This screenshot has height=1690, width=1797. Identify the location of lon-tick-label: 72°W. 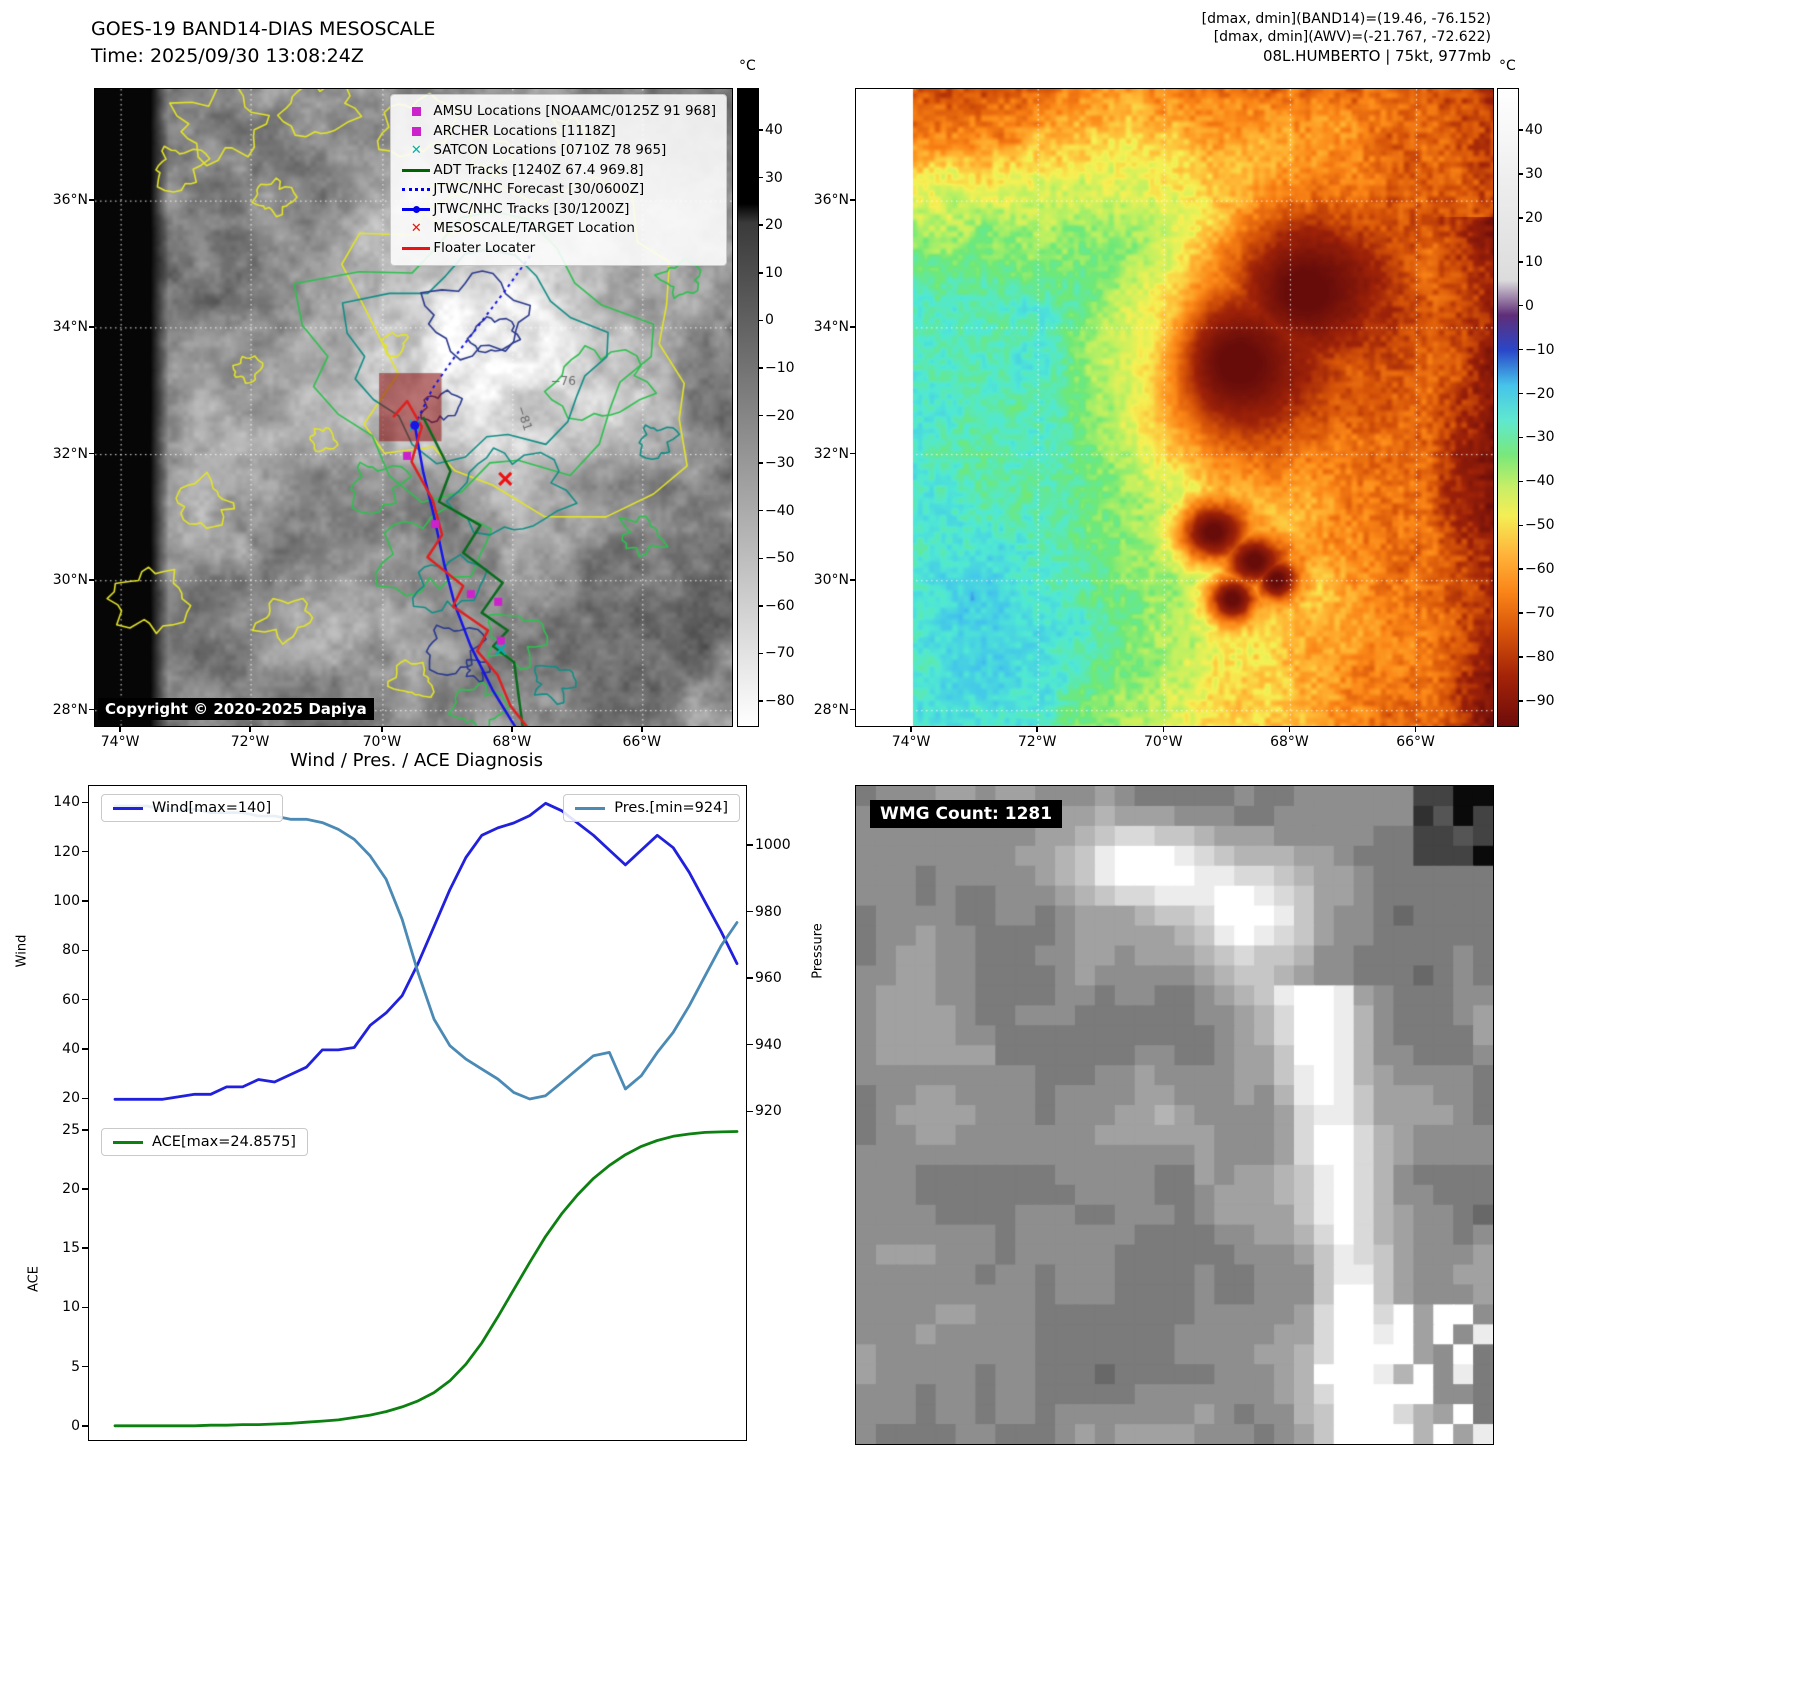
(1037, 742).